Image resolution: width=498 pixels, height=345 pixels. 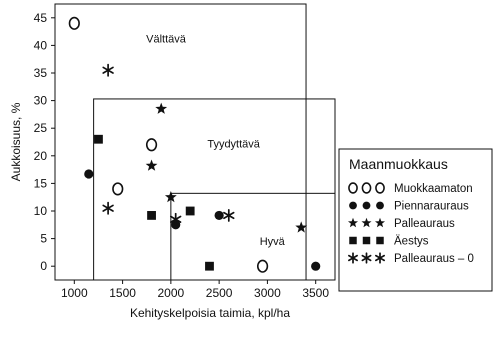 What do you see at coordinates (166, 40) in the screenshot?
I see `zone-label-1: Välttävä` at bounding box center [166, 40].